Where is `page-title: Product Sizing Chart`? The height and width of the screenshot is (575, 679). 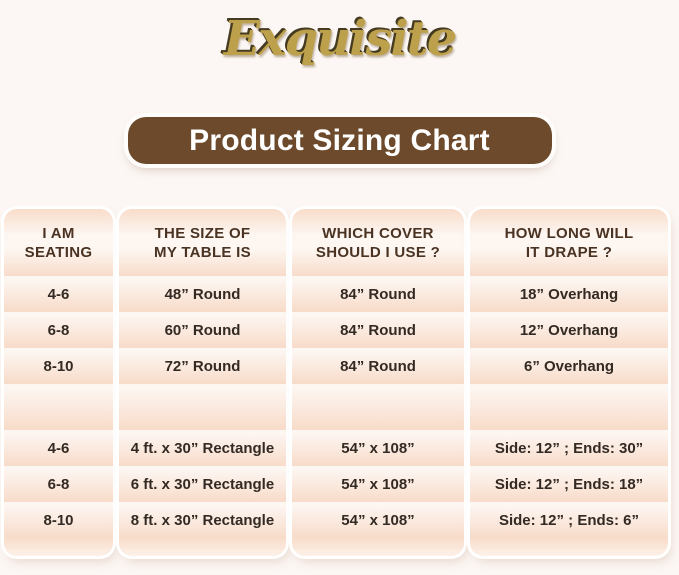 page-title: Product Sizing Chart is located at coordinates (339, 140).